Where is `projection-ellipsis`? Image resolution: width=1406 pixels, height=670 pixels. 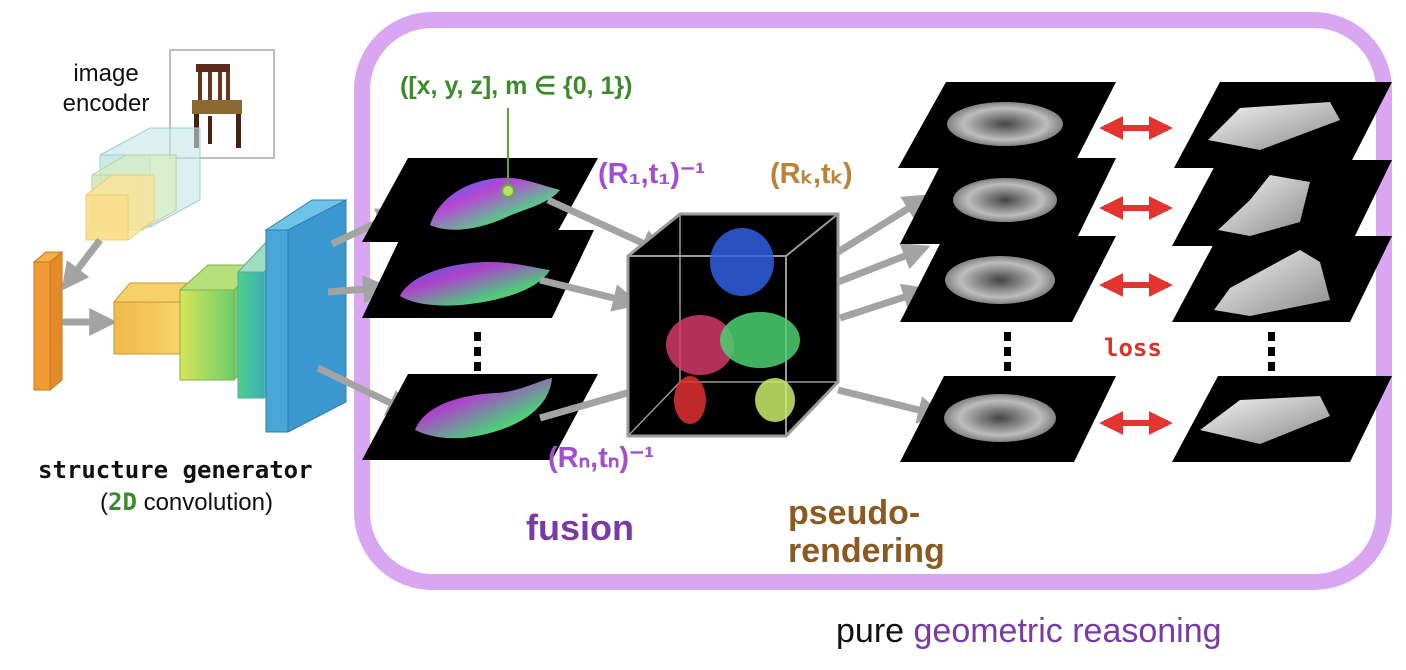 projection-ellipsis is located at coordinates (477, 351).